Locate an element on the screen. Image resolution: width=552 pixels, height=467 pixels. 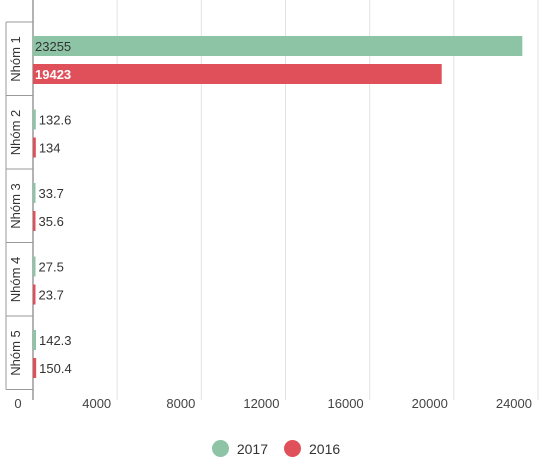
legend-label-2017: 2017 is located at coordinates (252, 448).